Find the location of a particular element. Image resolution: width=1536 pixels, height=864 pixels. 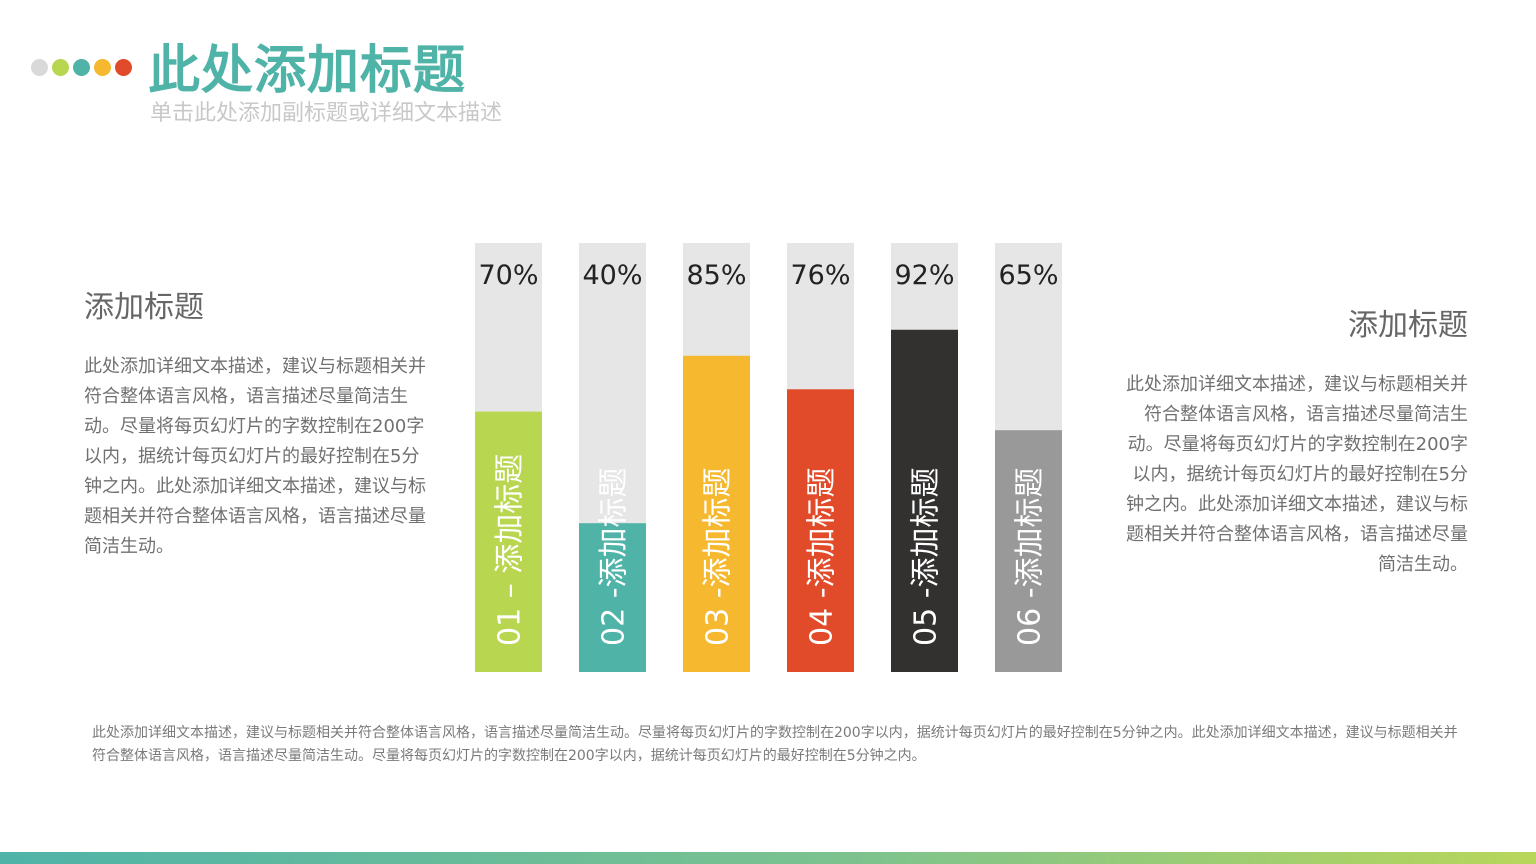

page-subtitle: 单击此处添加副标题或详细文本描述 is located at coordinates (326, 113).